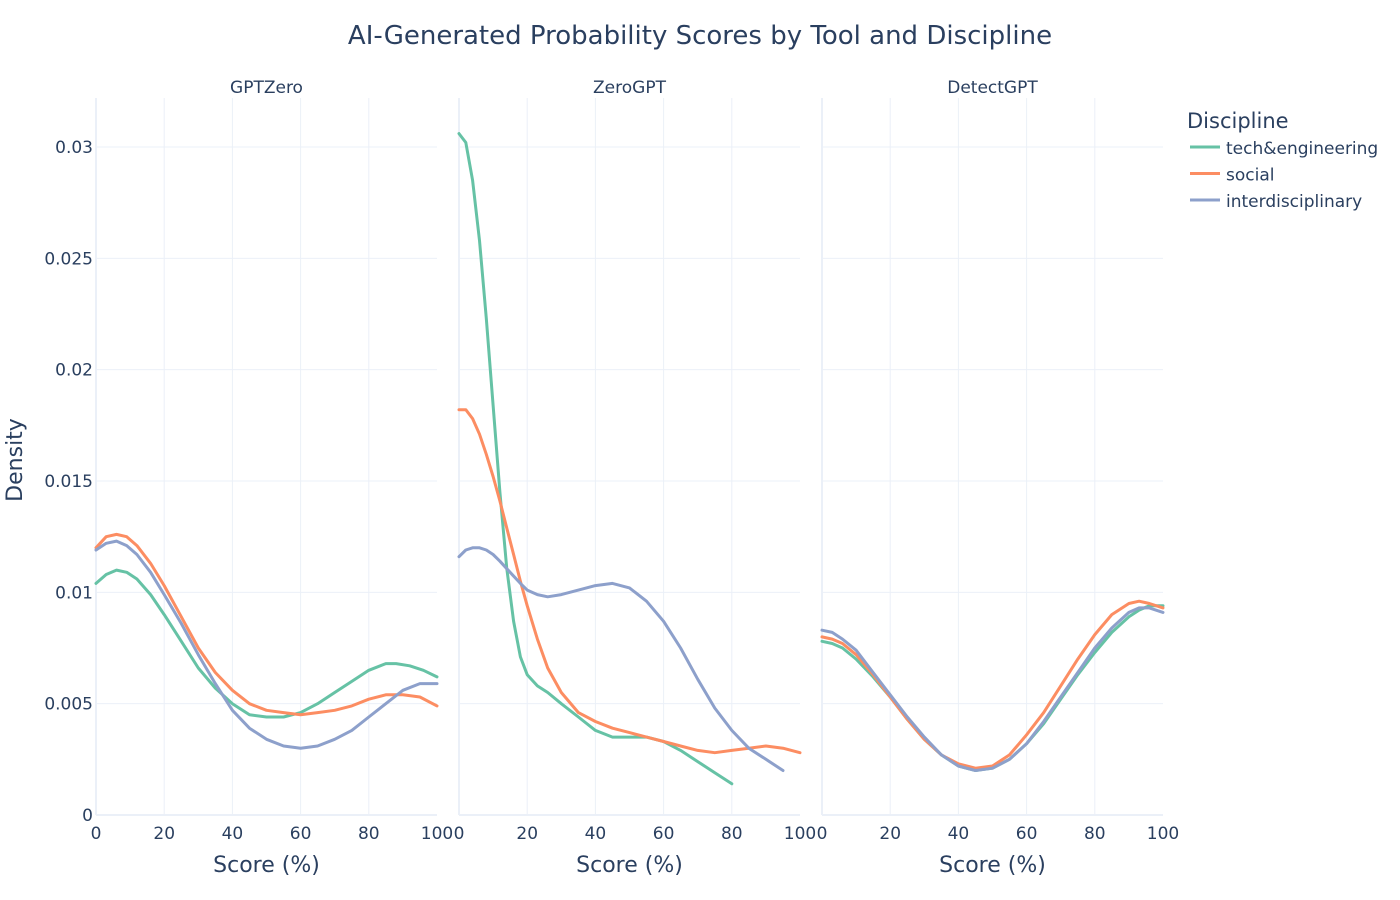 This screenshot has height=900, width=1400. Describe the element at coordinates (1238, 121) in the screenshot. I see `legend-title: Discipline` at that location.